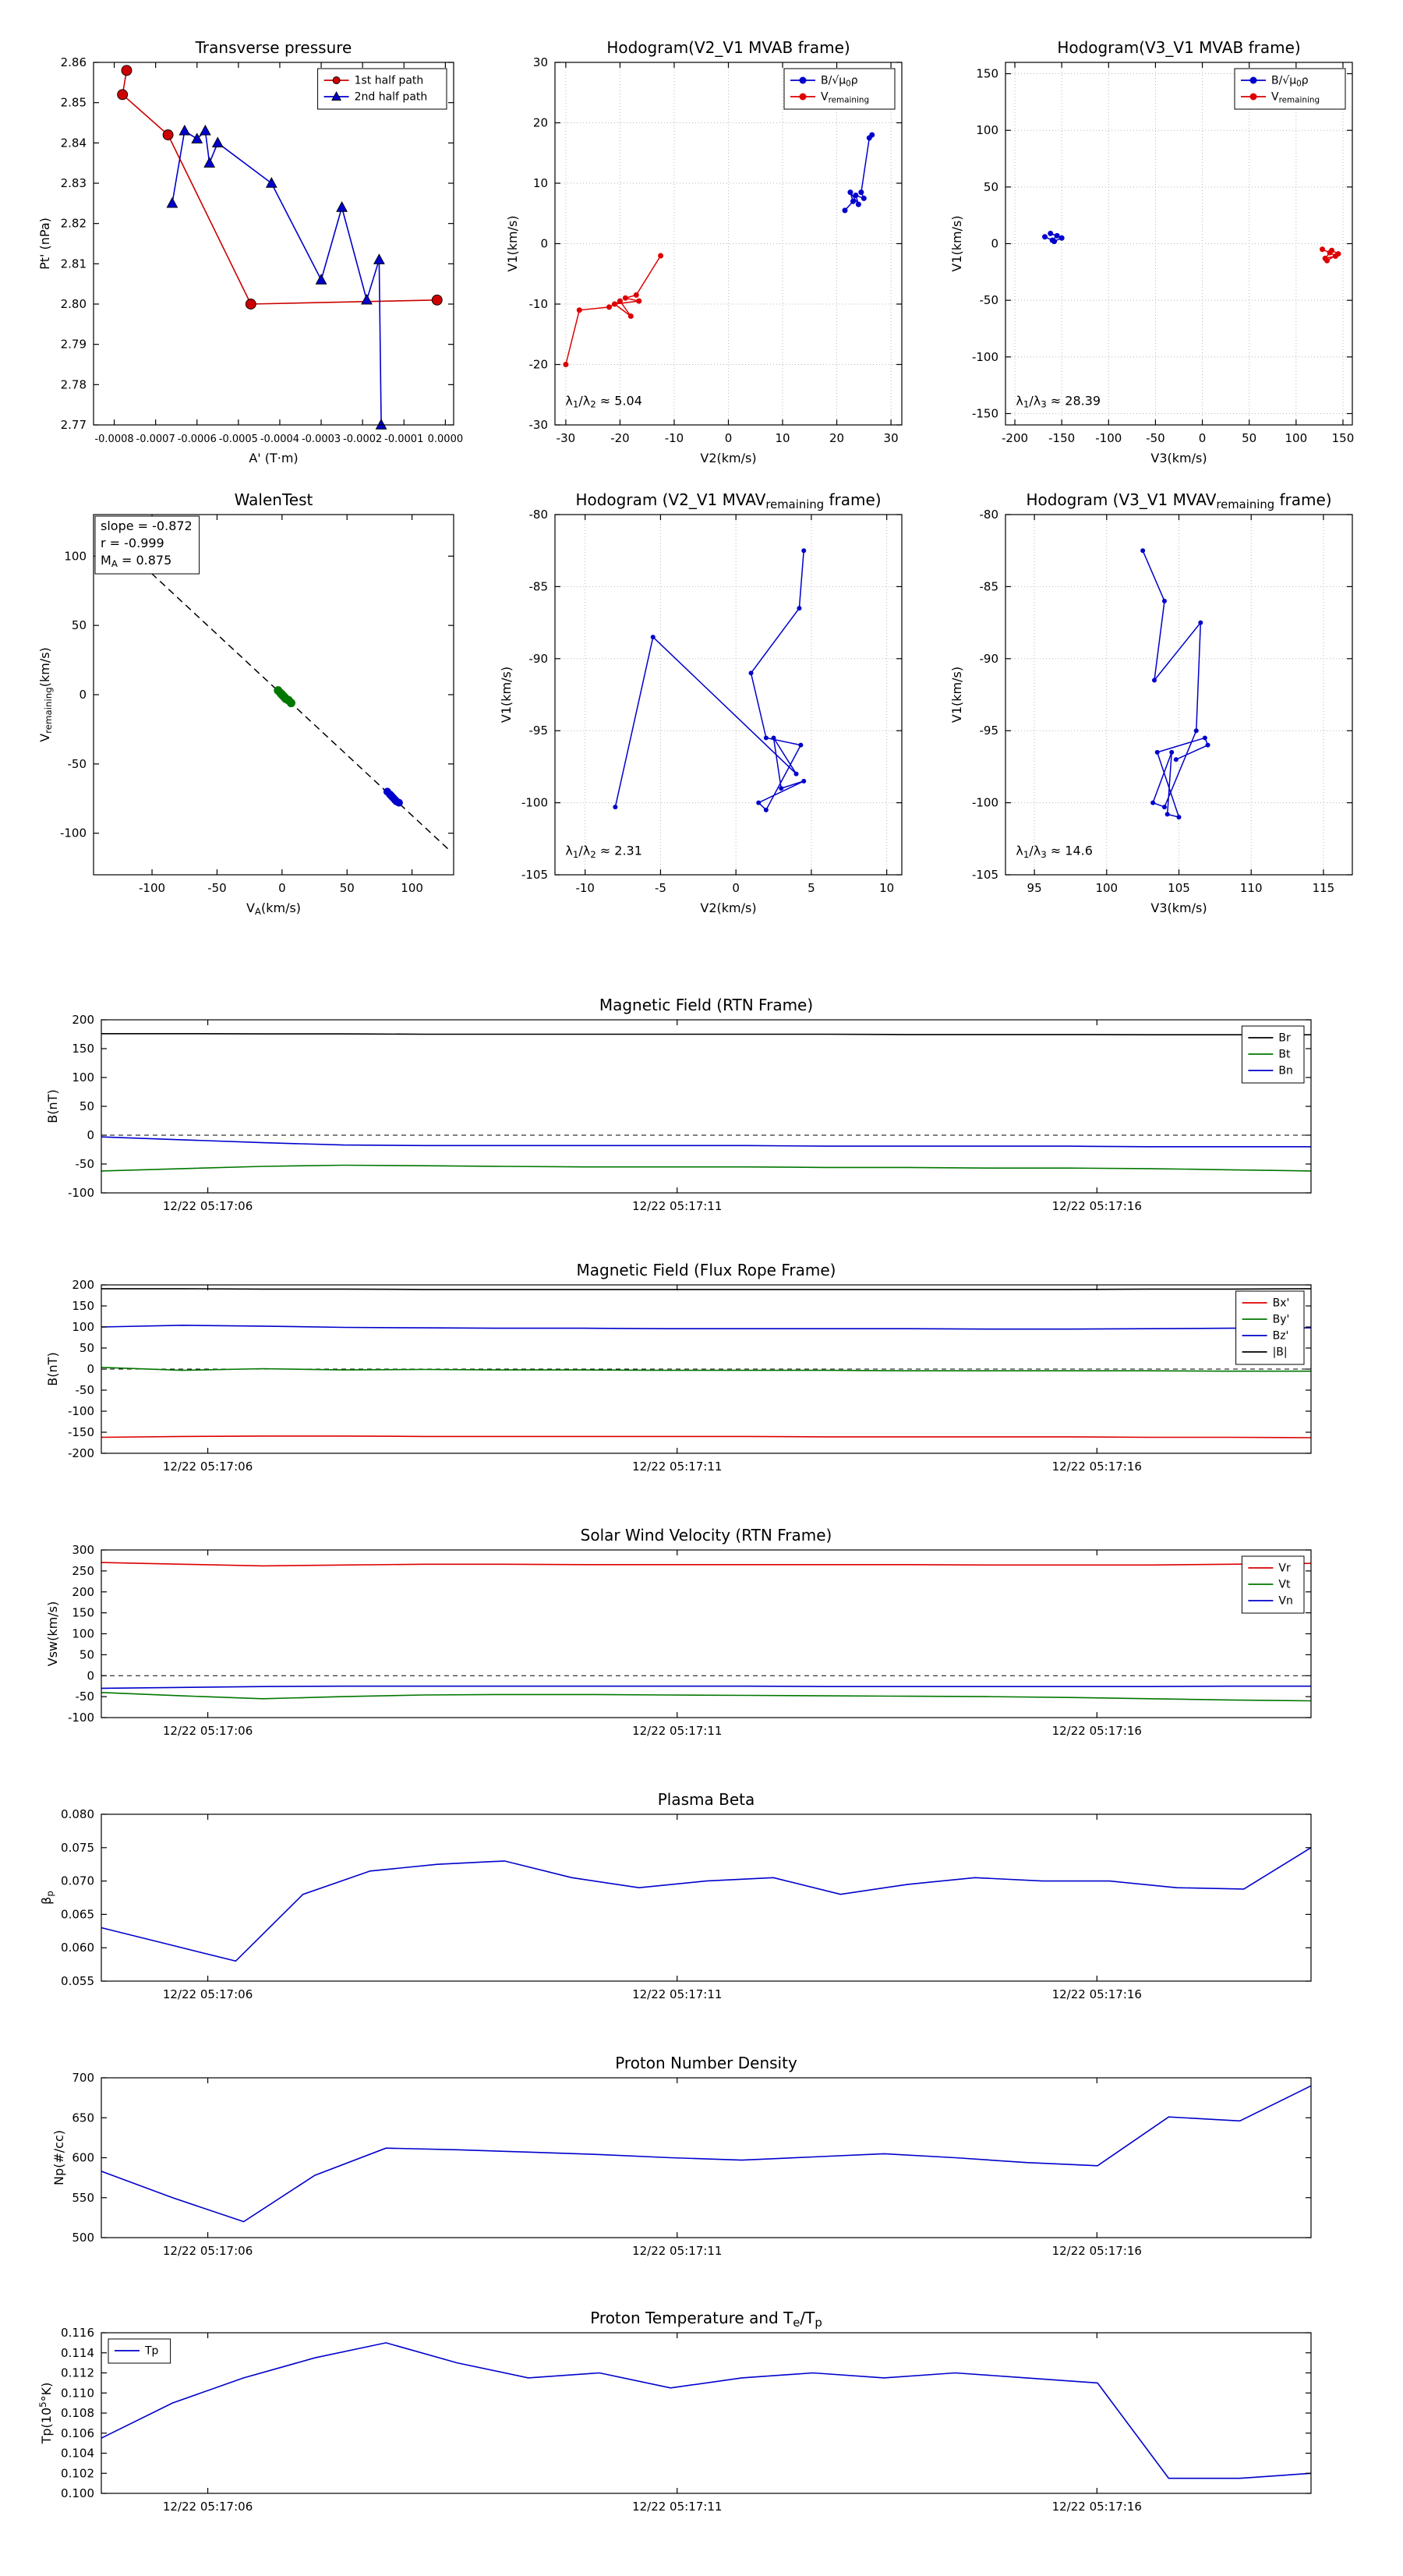  Describe the element at coordinates (77, 1948) in the screenshot. I see `y-tick-label: 0.060` at that location.